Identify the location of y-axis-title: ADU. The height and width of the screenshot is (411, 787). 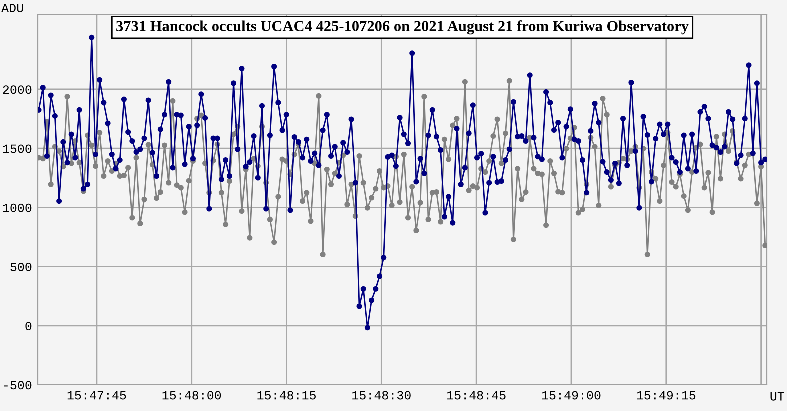
(13, 8).